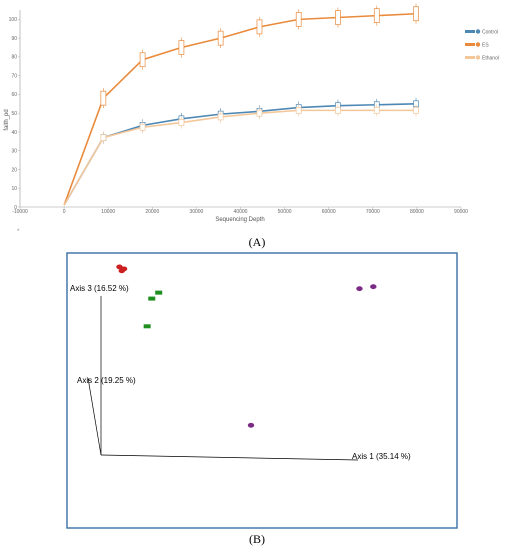  I want to click on axis-3-label: Axis 3 (16.52 %), so click(99, 288).